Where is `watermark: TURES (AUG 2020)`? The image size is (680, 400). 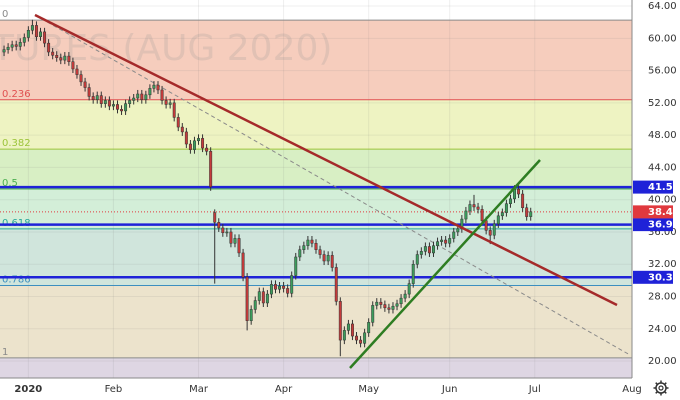 watermark: TURES (AUG 2020) is located at coordinates (166, 48).